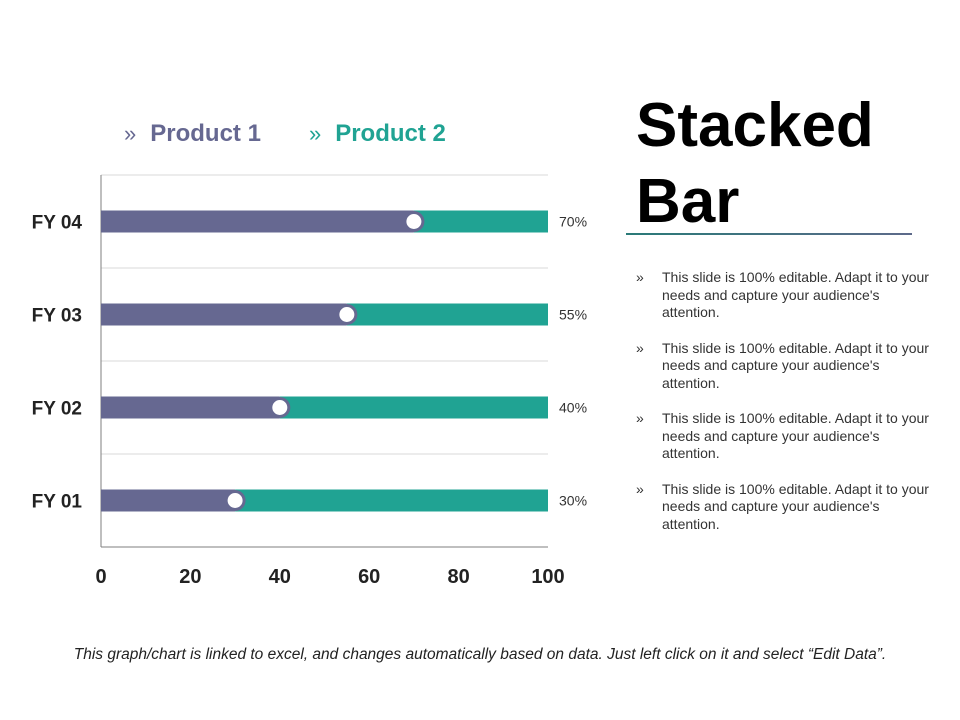  Describe the element at coordinates (285, 134) in the screenshot. I see `chart-legend: » Product 1 » Product 2` at that location.